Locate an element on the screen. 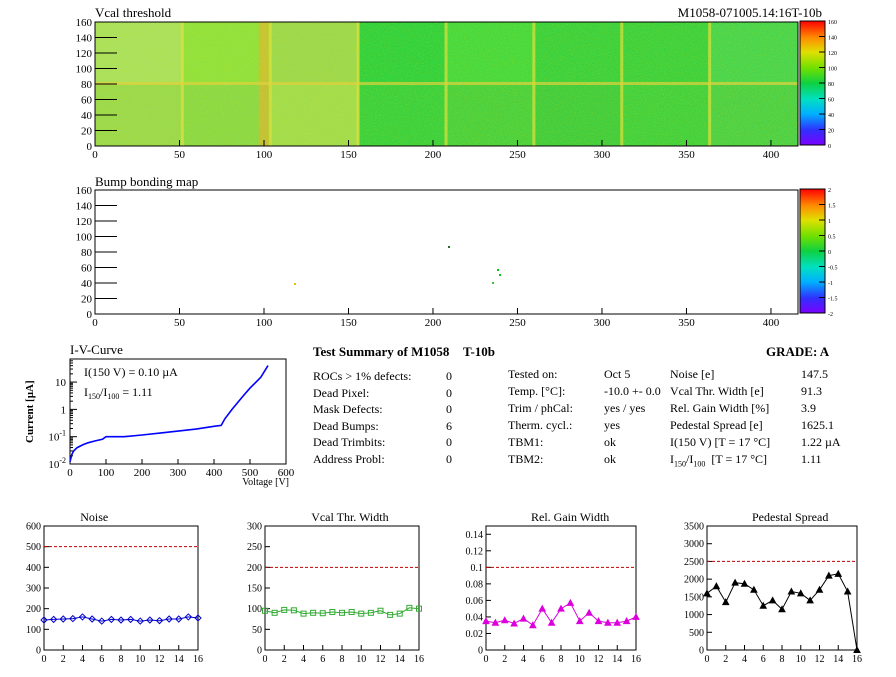 The width and height of the screenshot is (896, 677). palette-tick-label: -2 is located at coordinates (830, 315).